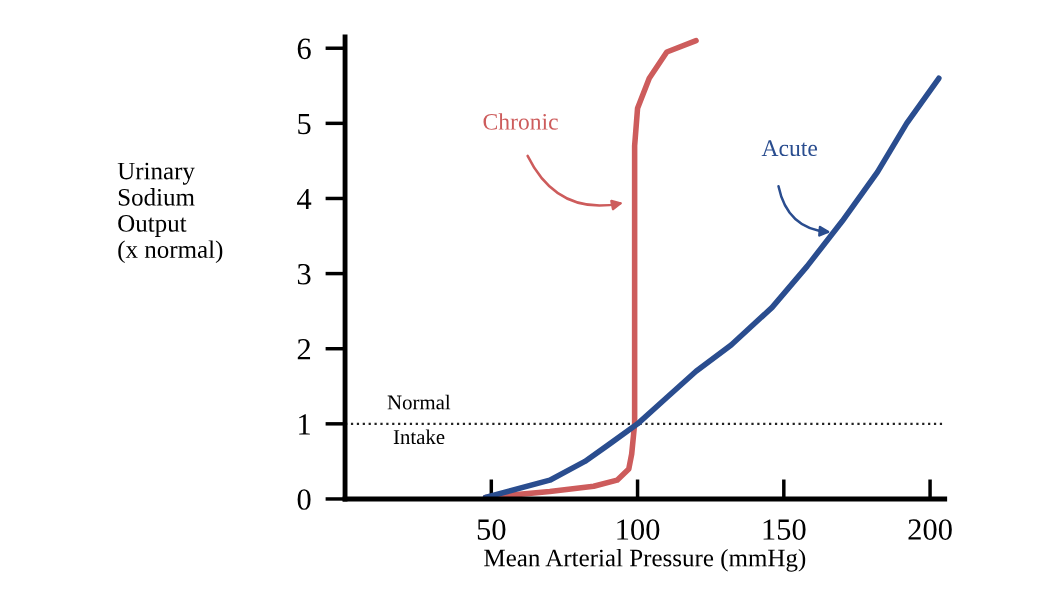 The height and width of the screenshot is (616, 1052). I want to click on y-tick-label: 4, so click(304, 199).